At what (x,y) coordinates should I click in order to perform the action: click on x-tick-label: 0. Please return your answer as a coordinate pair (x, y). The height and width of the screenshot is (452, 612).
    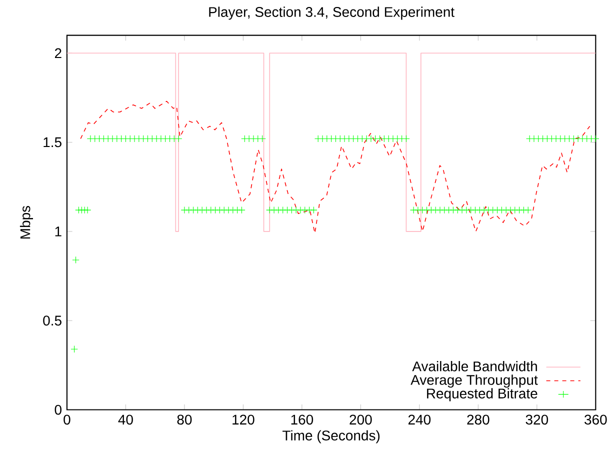
    Looking at the image, I should click on (67, 419).